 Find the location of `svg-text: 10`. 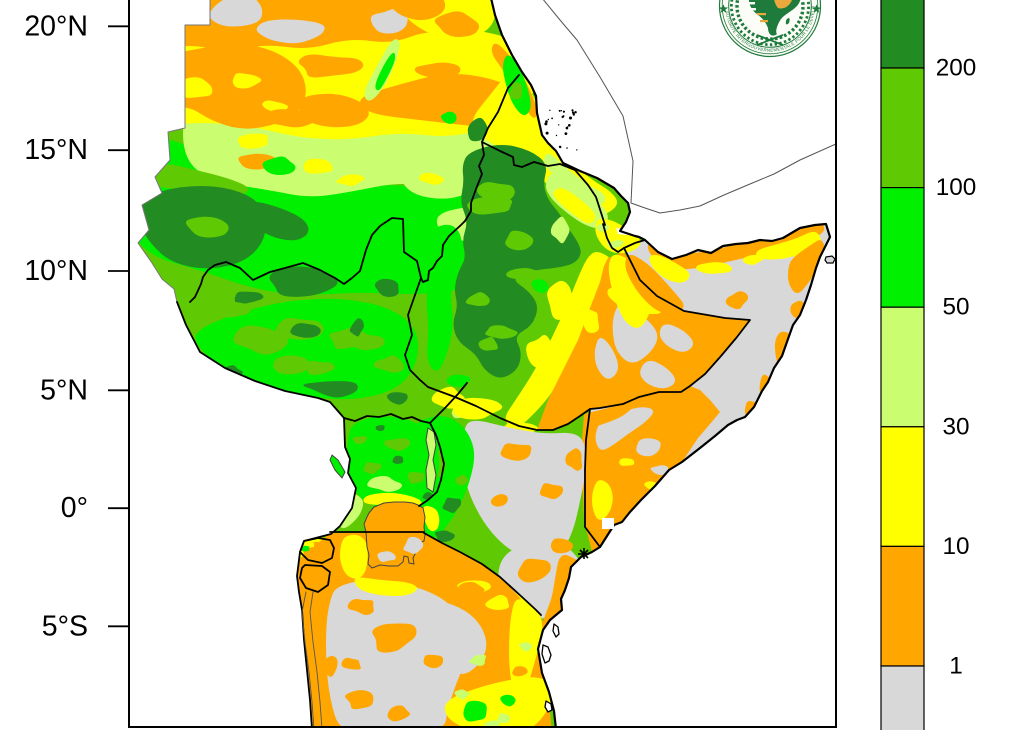

svg-text: 10 is located at coordinates (955, 546).